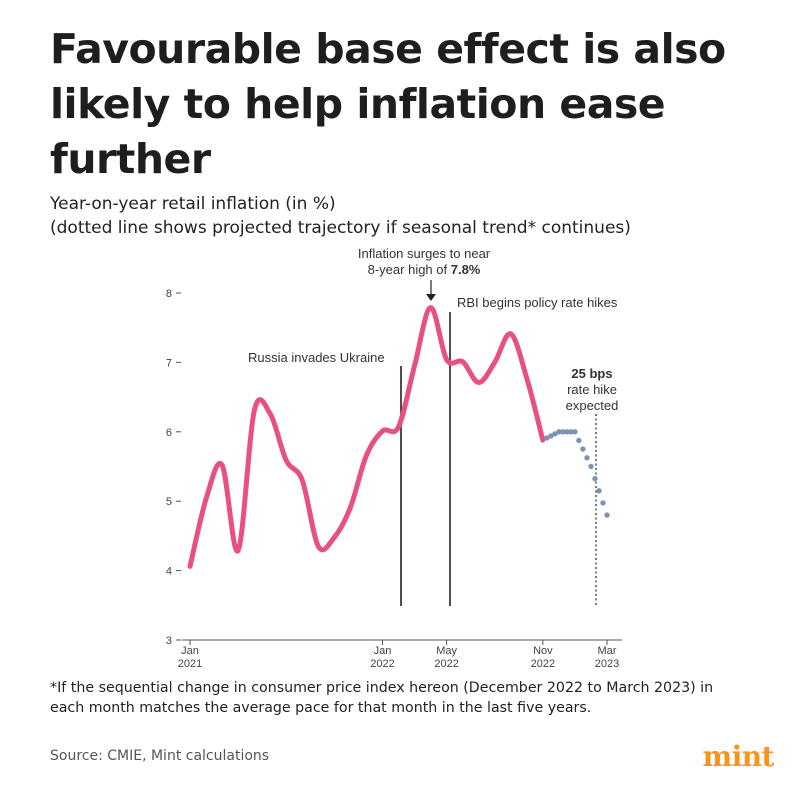 Image resolution: width=800 pixels, height=800 pixels. I want to click on subtitle-line-1: Year-on-year retail inflation (in %), so click(193, 204).